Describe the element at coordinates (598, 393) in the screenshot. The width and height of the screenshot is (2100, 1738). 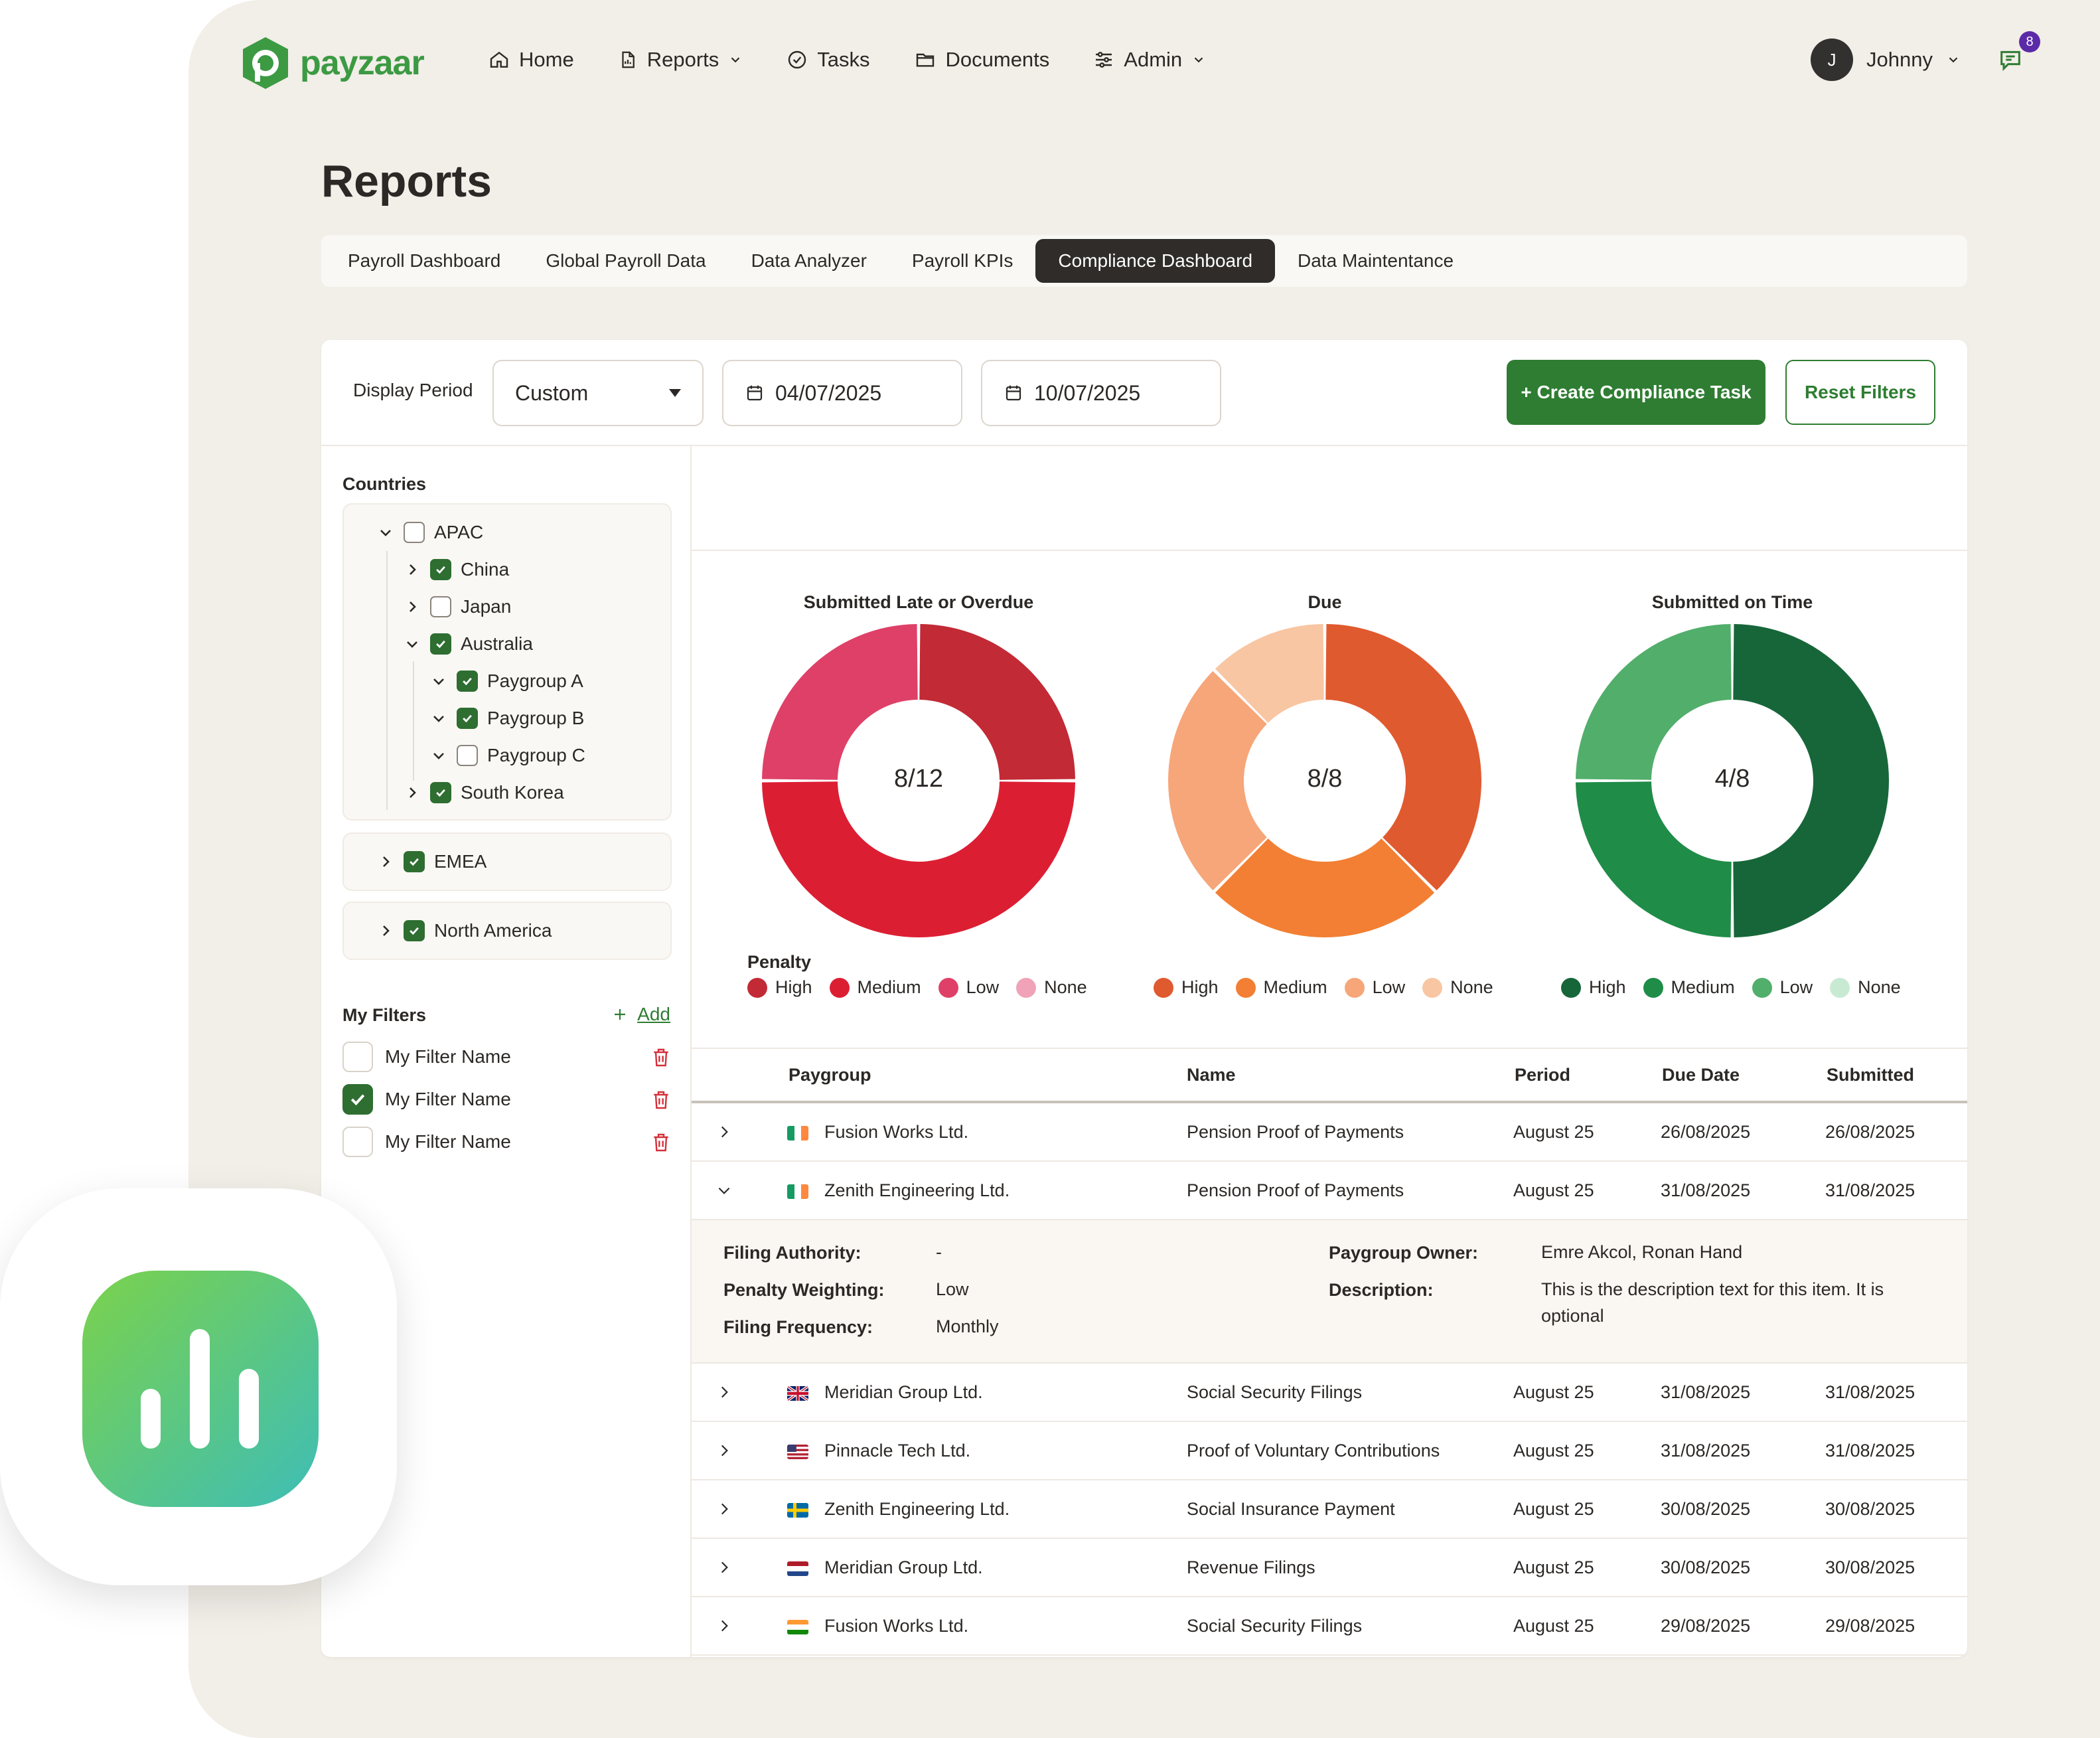
I see `display-period-select: Custom` at that location.